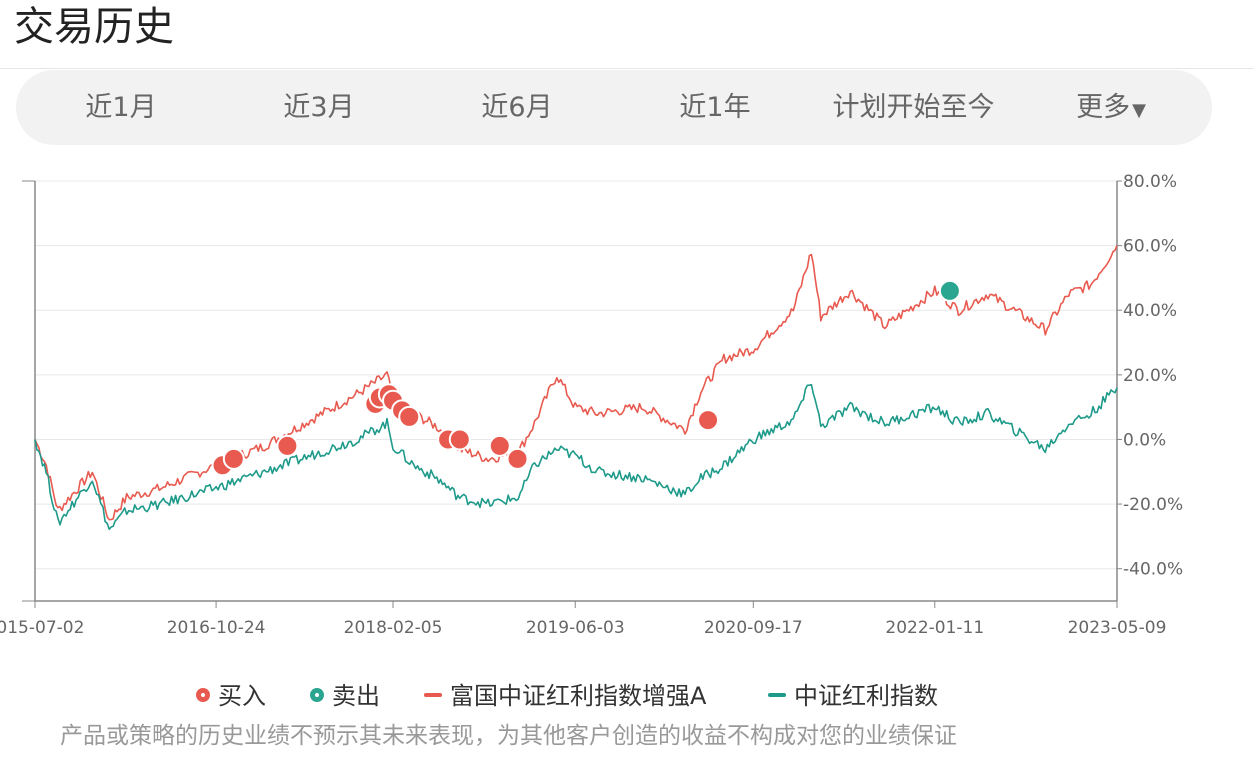 The image size is (1254, 764). Describe the element at coordinates (1144, 440) in the screenshot. I see `y-tick-label: 0.0%` at that location.